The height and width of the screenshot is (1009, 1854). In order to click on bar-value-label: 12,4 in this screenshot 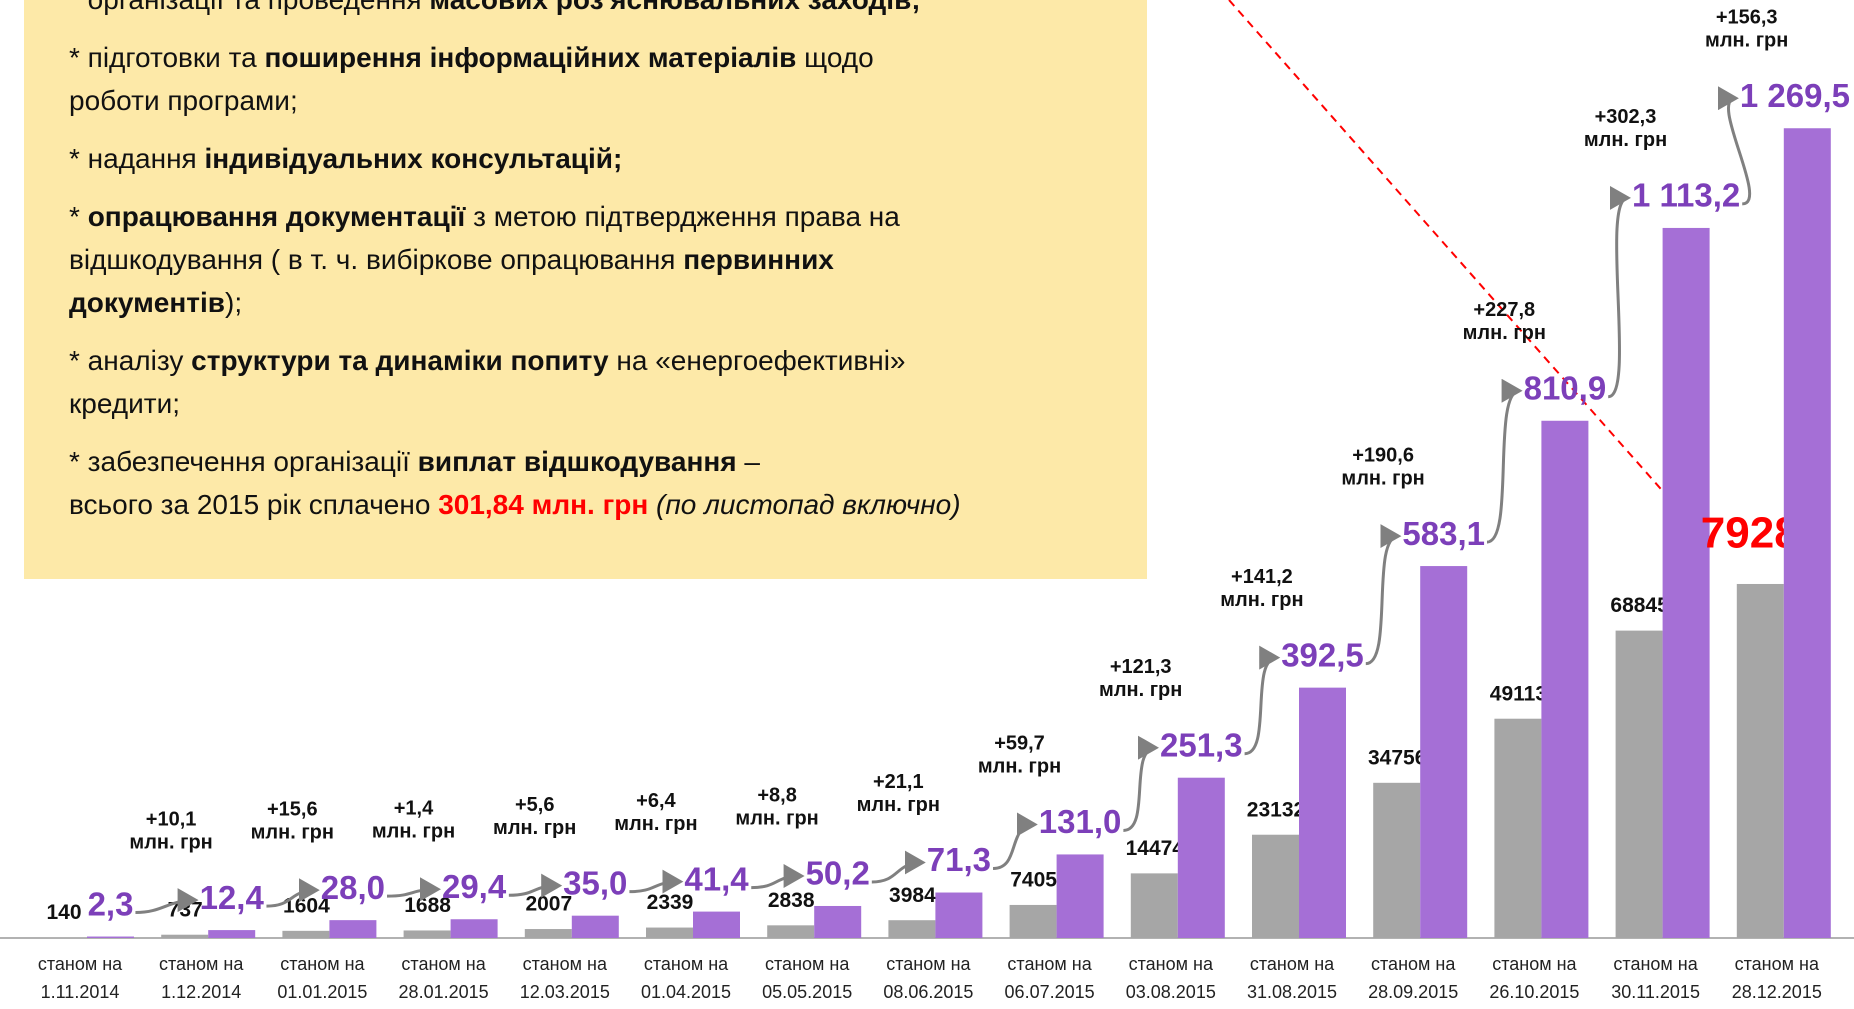, I will do `click(232, 897)`.